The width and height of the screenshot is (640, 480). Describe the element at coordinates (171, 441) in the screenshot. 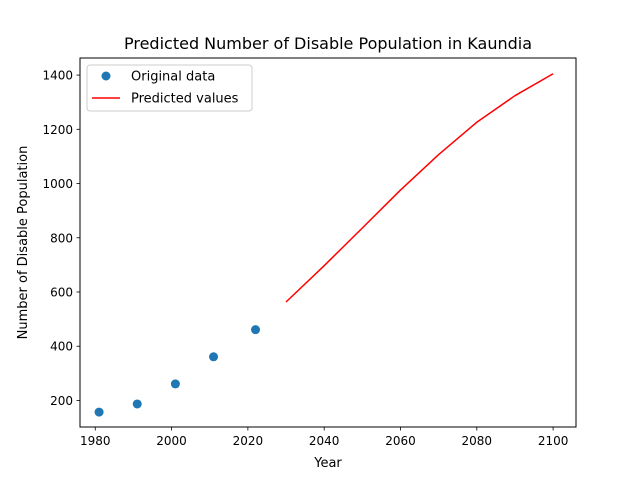

I see `x-tick-label: 2000` at that location.